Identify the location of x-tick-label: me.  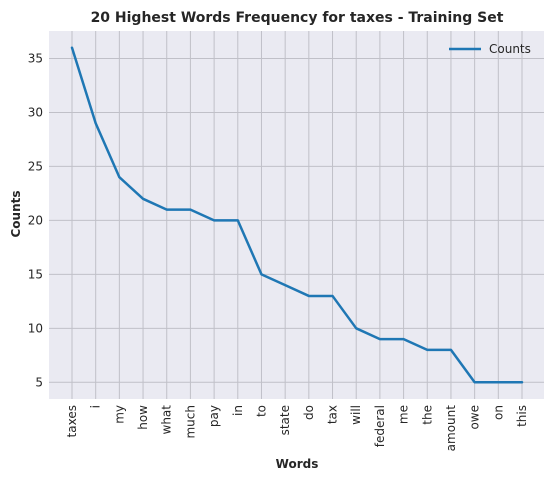
(404, 414).